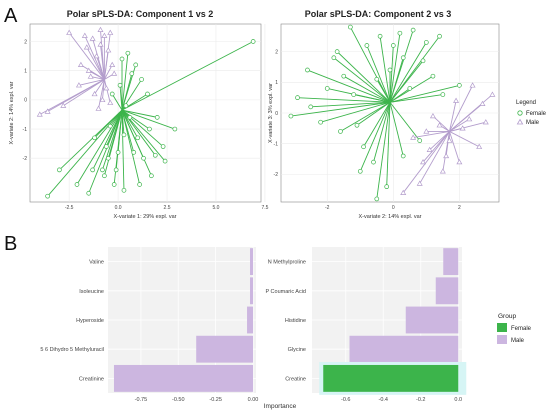 This screenshot has height=413, width=550. Describe the element at coordinates (520, 113) in the screenshot. I see `legend-female-marker` at that location.